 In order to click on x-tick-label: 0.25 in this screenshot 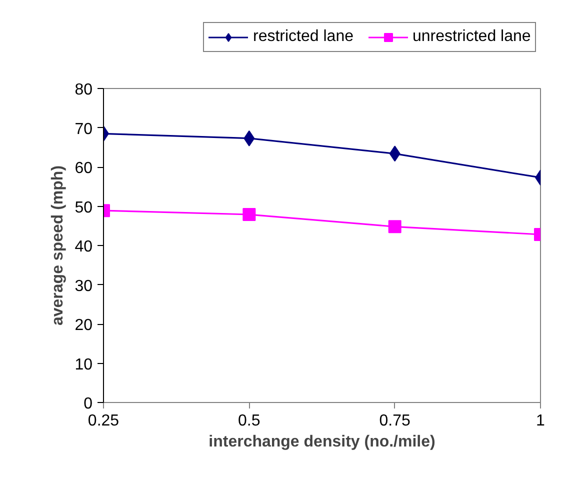, I will do `click(104, 421)`.